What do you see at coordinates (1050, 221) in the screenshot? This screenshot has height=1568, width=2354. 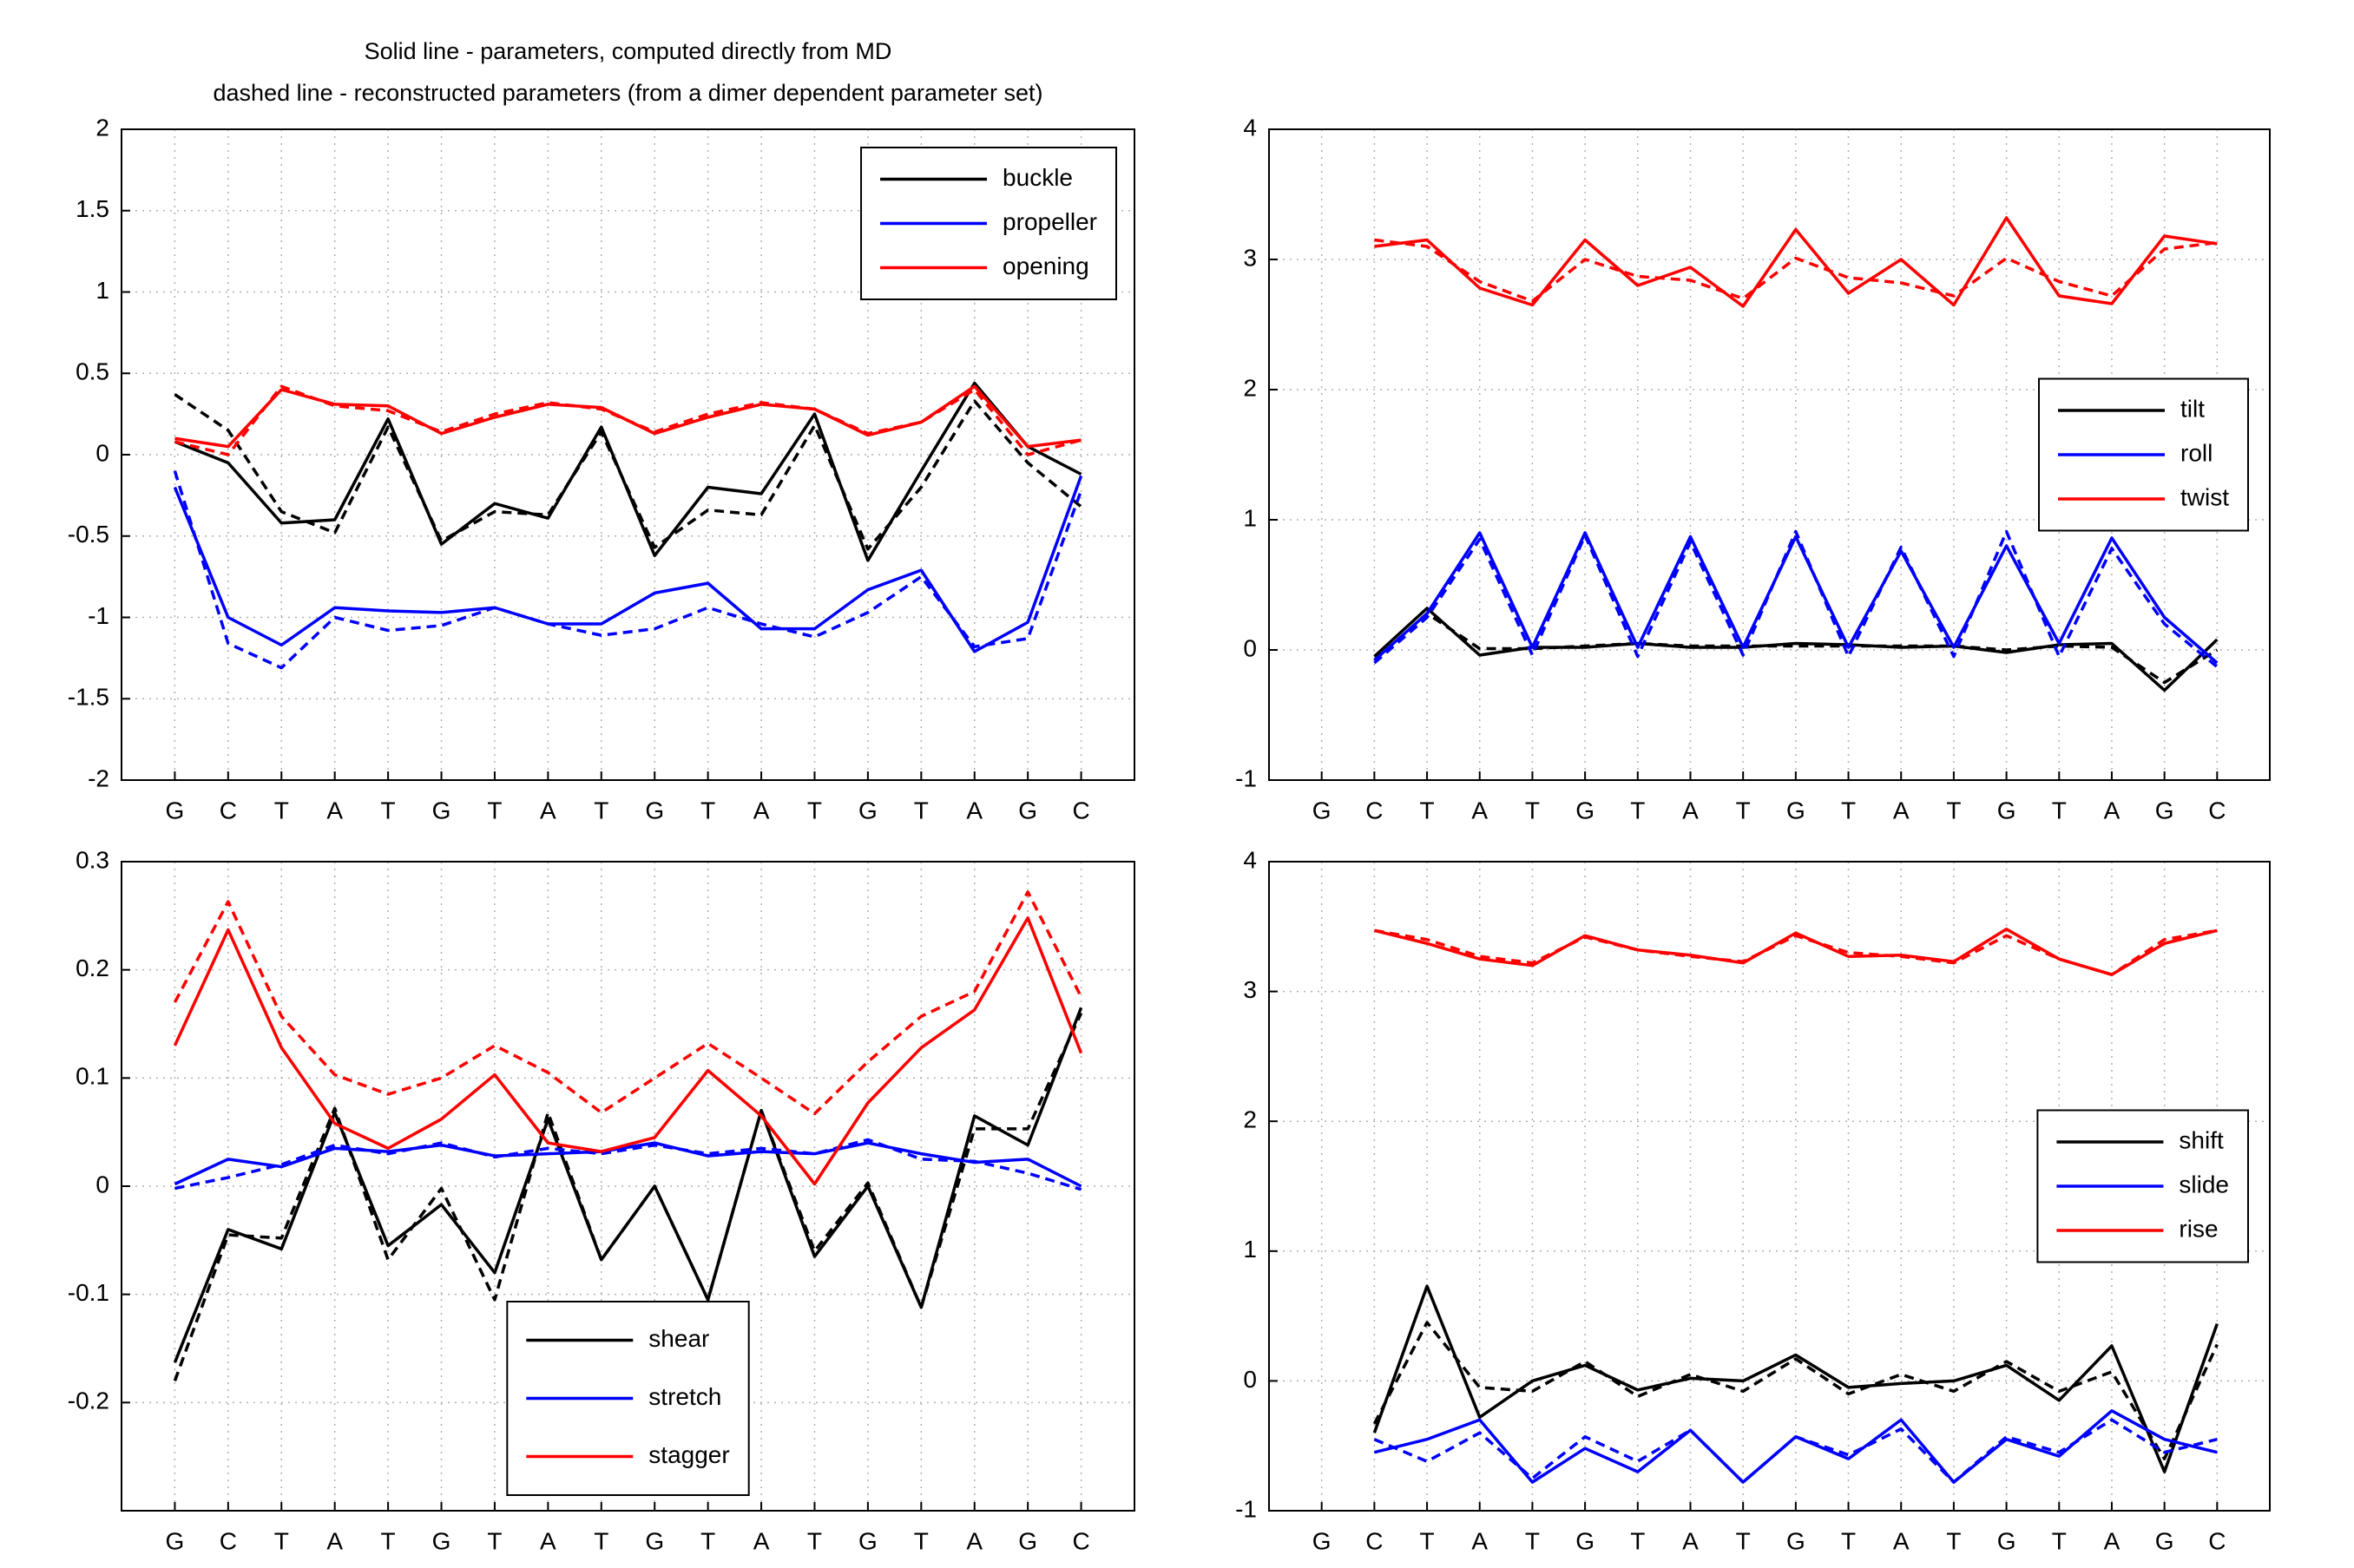 I see `legend-label: propeller` at bounding box center [1050, 221].